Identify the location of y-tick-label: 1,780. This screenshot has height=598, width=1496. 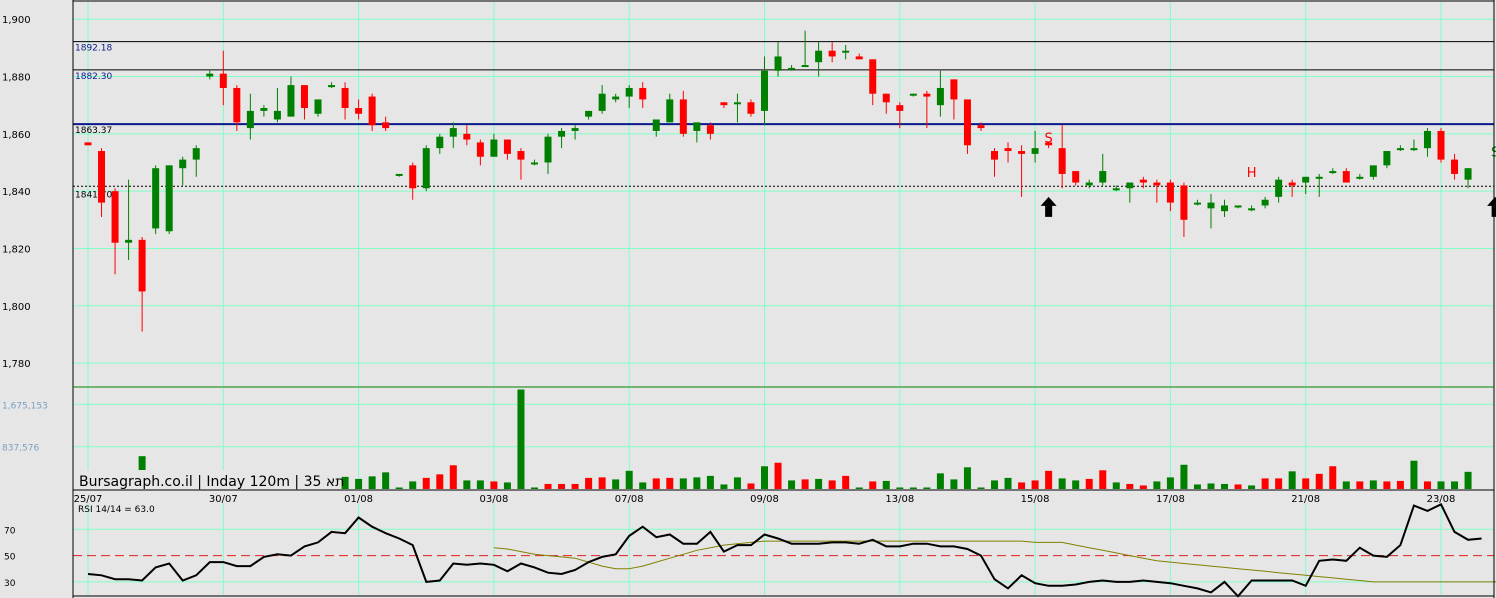
(16, 364).